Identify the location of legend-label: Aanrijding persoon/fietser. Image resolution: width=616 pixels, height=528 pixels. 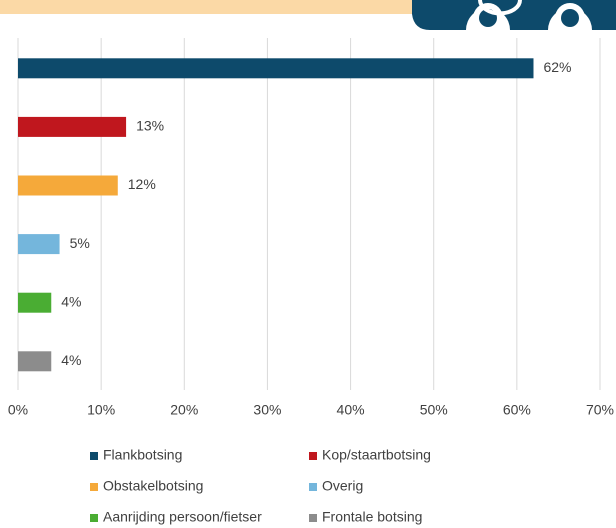
(182, 517).